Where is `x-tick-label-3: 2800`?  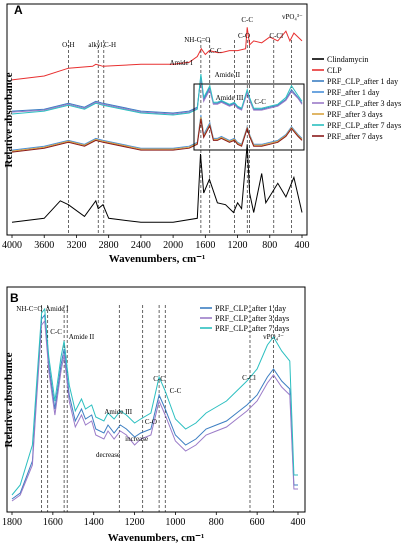 x-tick-label-3: 2800 is located at coordinates (109, 245).